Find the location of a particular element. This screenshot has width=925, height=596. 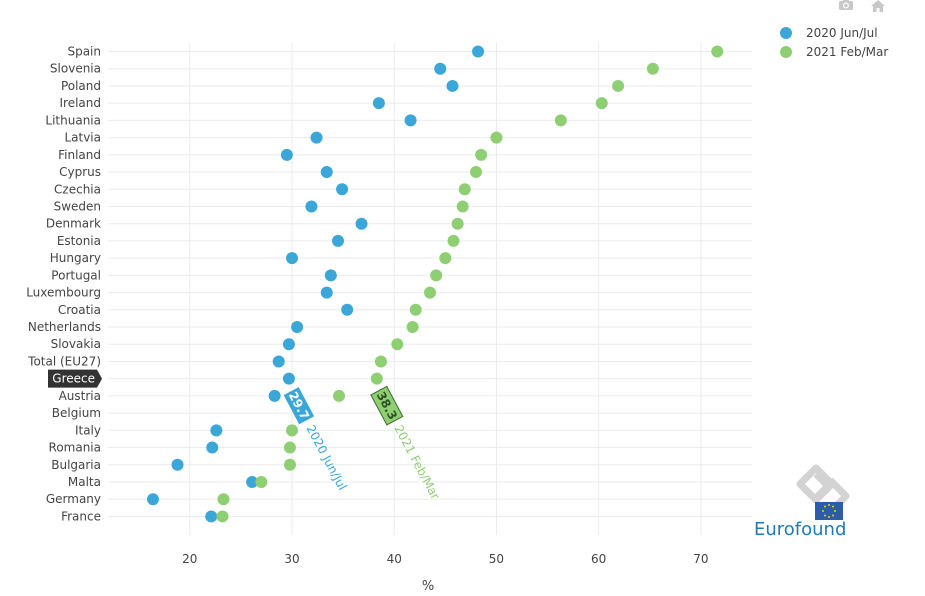

x-tick-label: 50 is located at coordinates (496, 559).